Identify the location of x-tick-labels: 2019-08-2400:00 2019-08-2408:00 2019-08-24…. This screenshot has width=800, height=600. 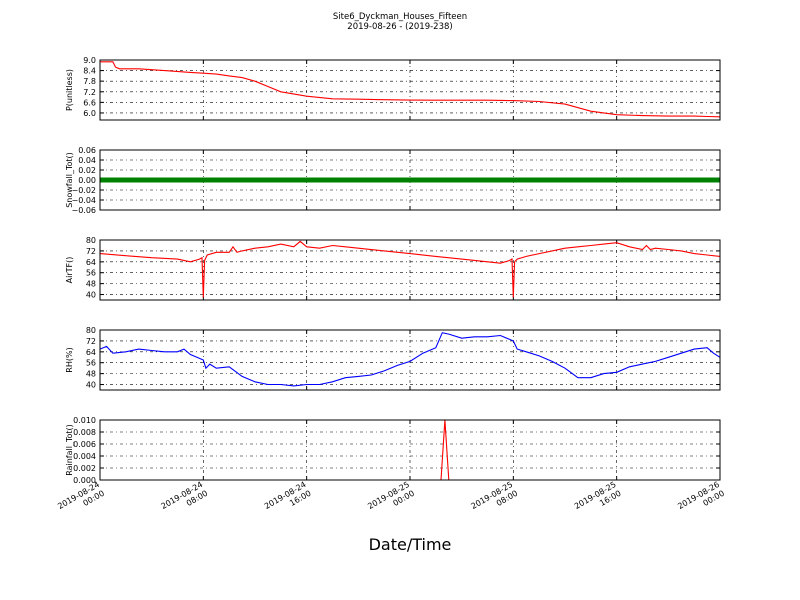
(391, 500).